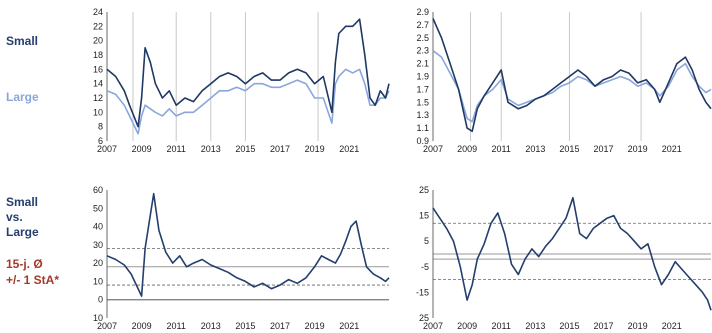  What do you see at coordinates (424, 216) in the screenshot?
I see `y-tick-label: 15` at bounding box center [424, 216].